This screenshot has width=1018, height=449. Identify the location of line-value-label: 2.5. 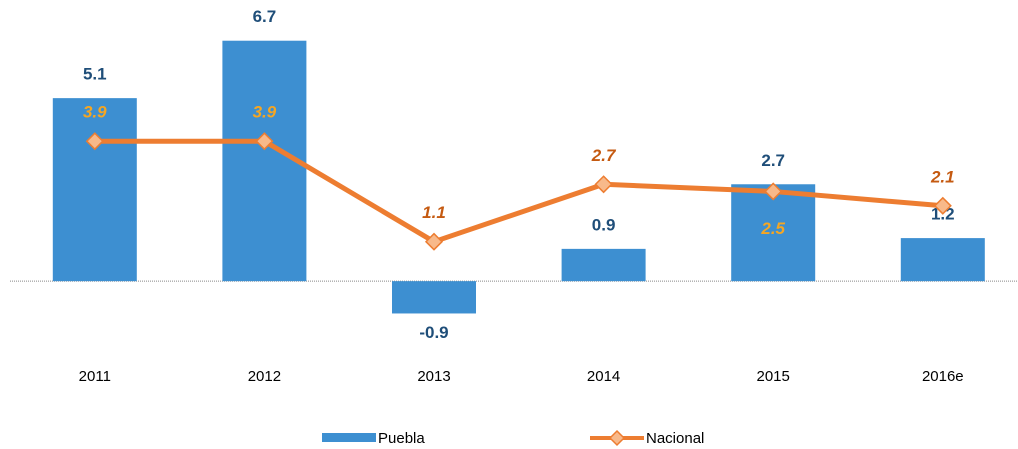
(772, 228).